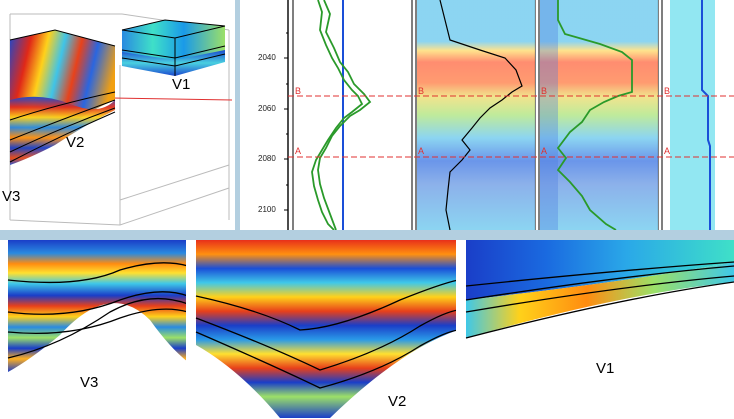 The width and height of the screenshot is (734, 419). I want to click on label-v1-section: V1, so click(605, 368).